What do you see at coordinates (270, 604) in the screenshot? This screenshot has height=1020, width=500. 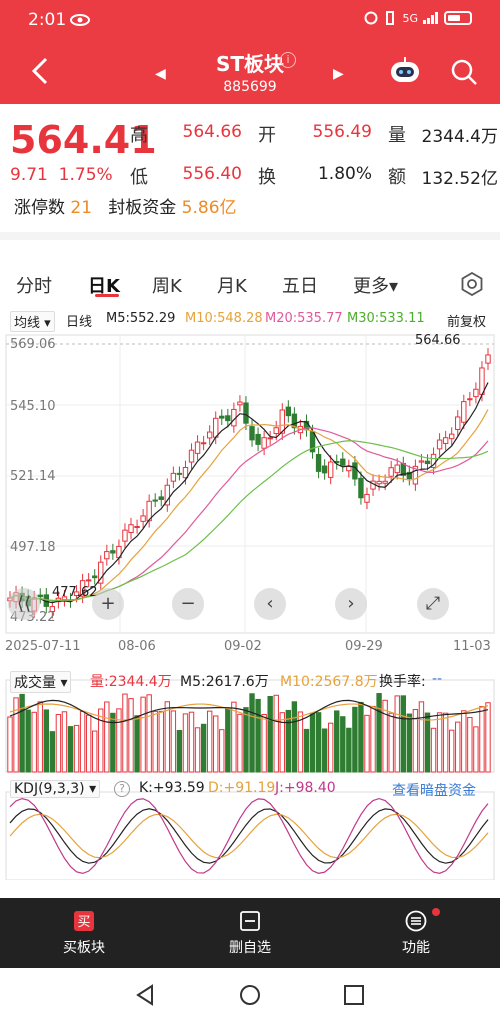 I see `scroll-left-icon: ‹` at bounding box center [270, 604].